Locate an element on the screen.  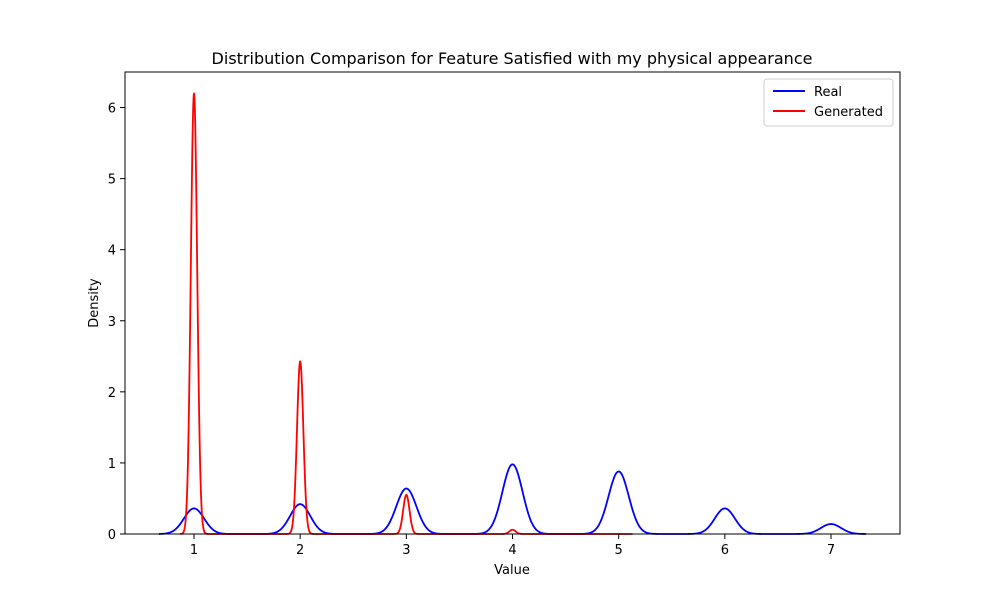
x-tick-label: 5 is located at coordinates (619, 550).